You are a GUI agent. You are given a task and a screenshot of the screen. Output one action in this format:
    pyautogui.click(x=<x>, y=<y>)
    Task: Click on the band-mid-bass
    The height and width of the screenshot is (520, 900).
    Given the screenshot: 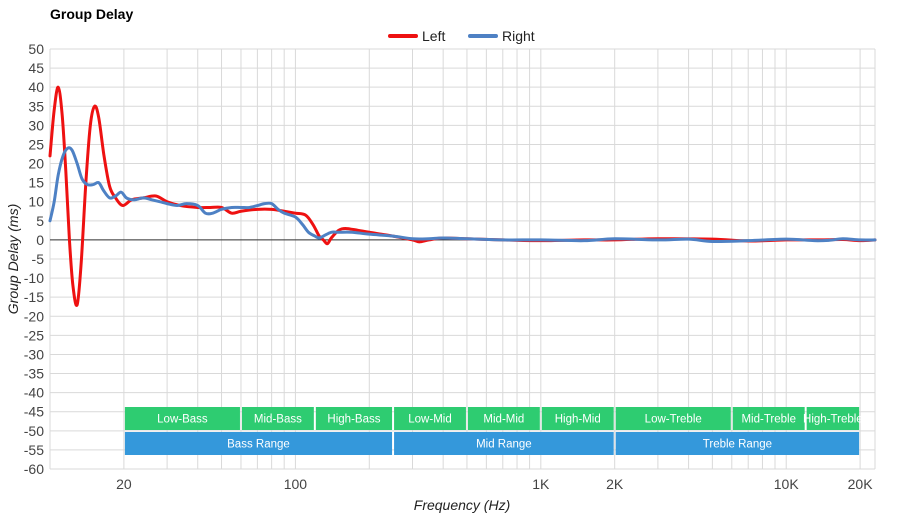 What is the action you would take?
    pyautogui.click(x=277, y=418)
    